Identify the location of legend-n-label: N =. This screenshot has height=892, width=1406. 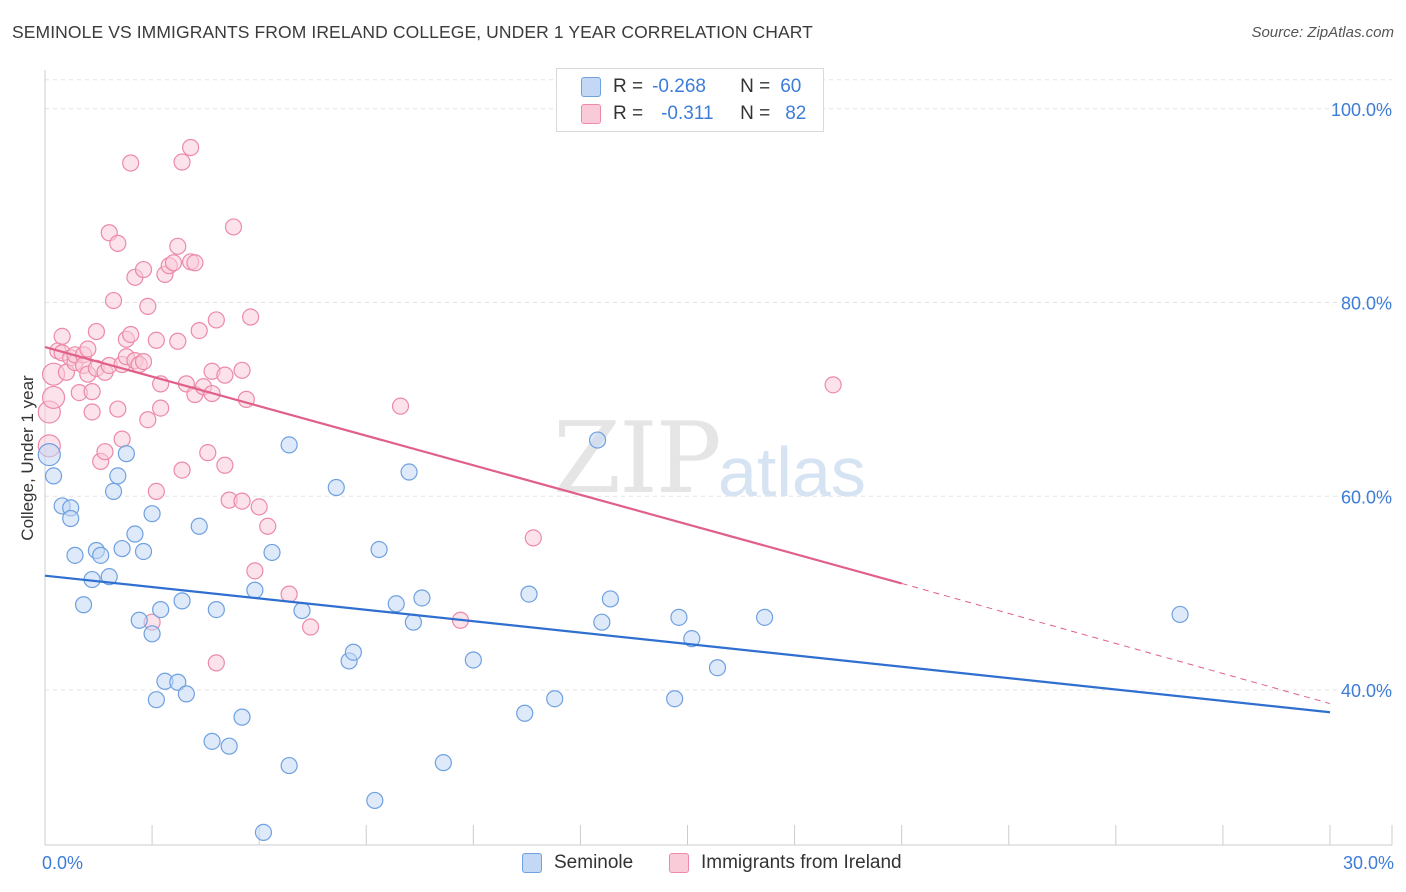
(755, 113).